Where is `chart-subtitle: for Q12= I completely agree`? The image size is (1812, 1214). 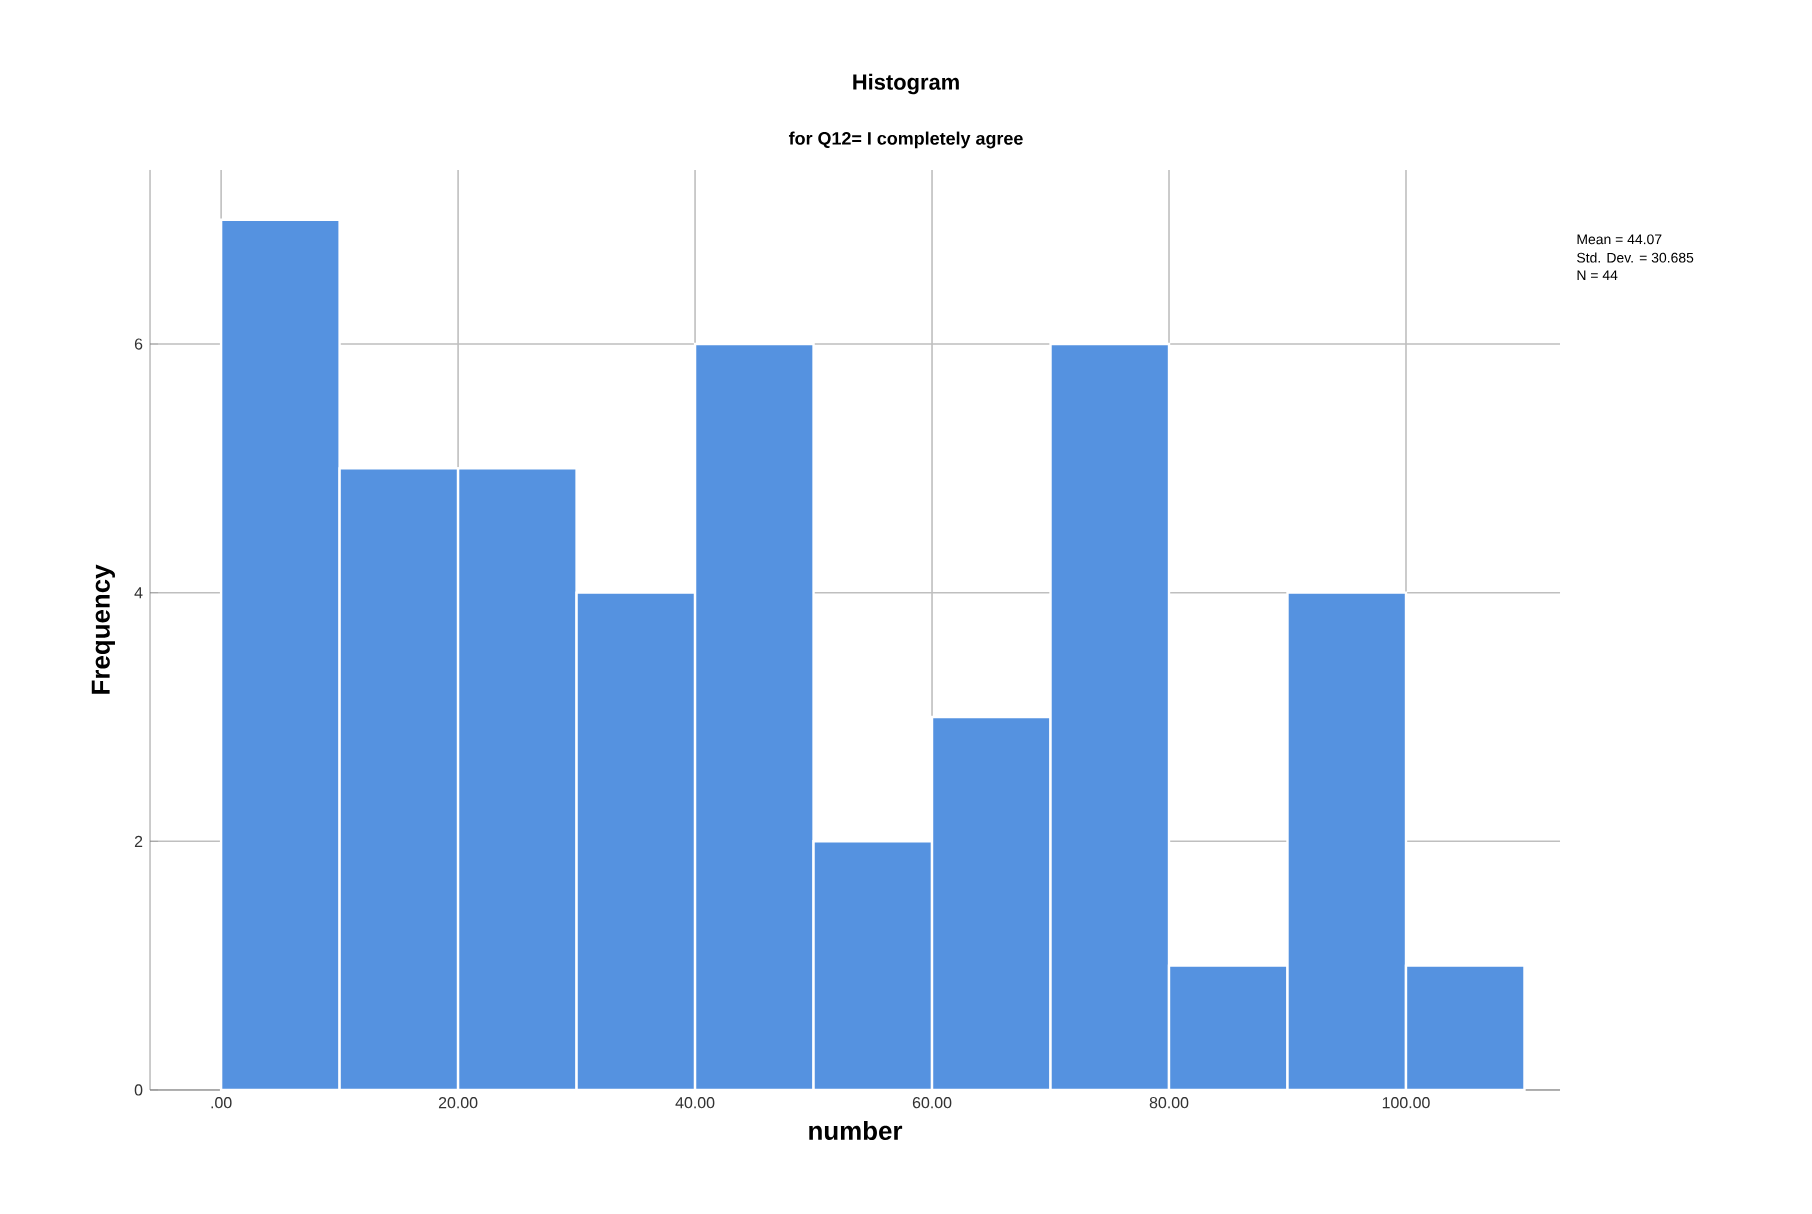 chart-subtitle: for Q12= I completely agree is located at coordinates (905, 140).